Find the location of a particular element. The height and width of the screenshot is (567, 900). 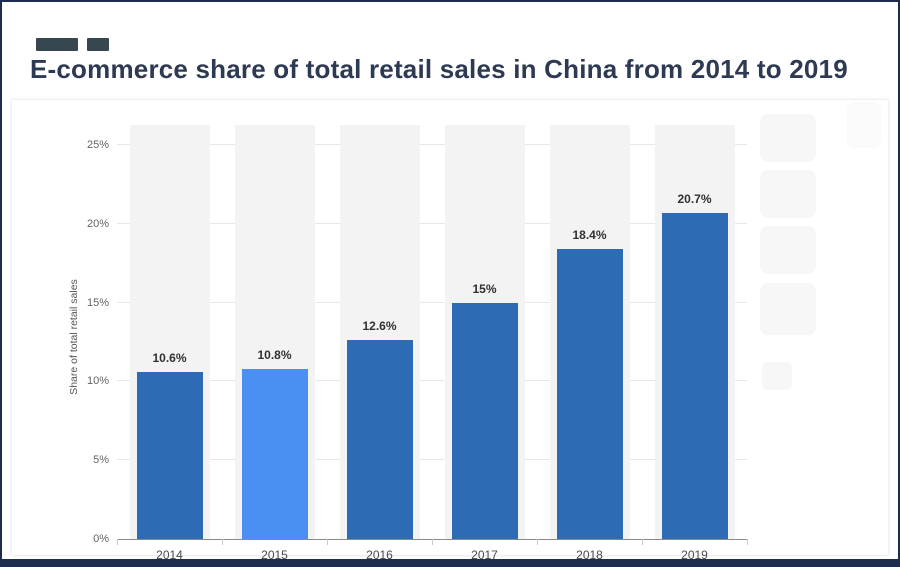

x-tick-label: 2014 is located at coordinates (169, 555).